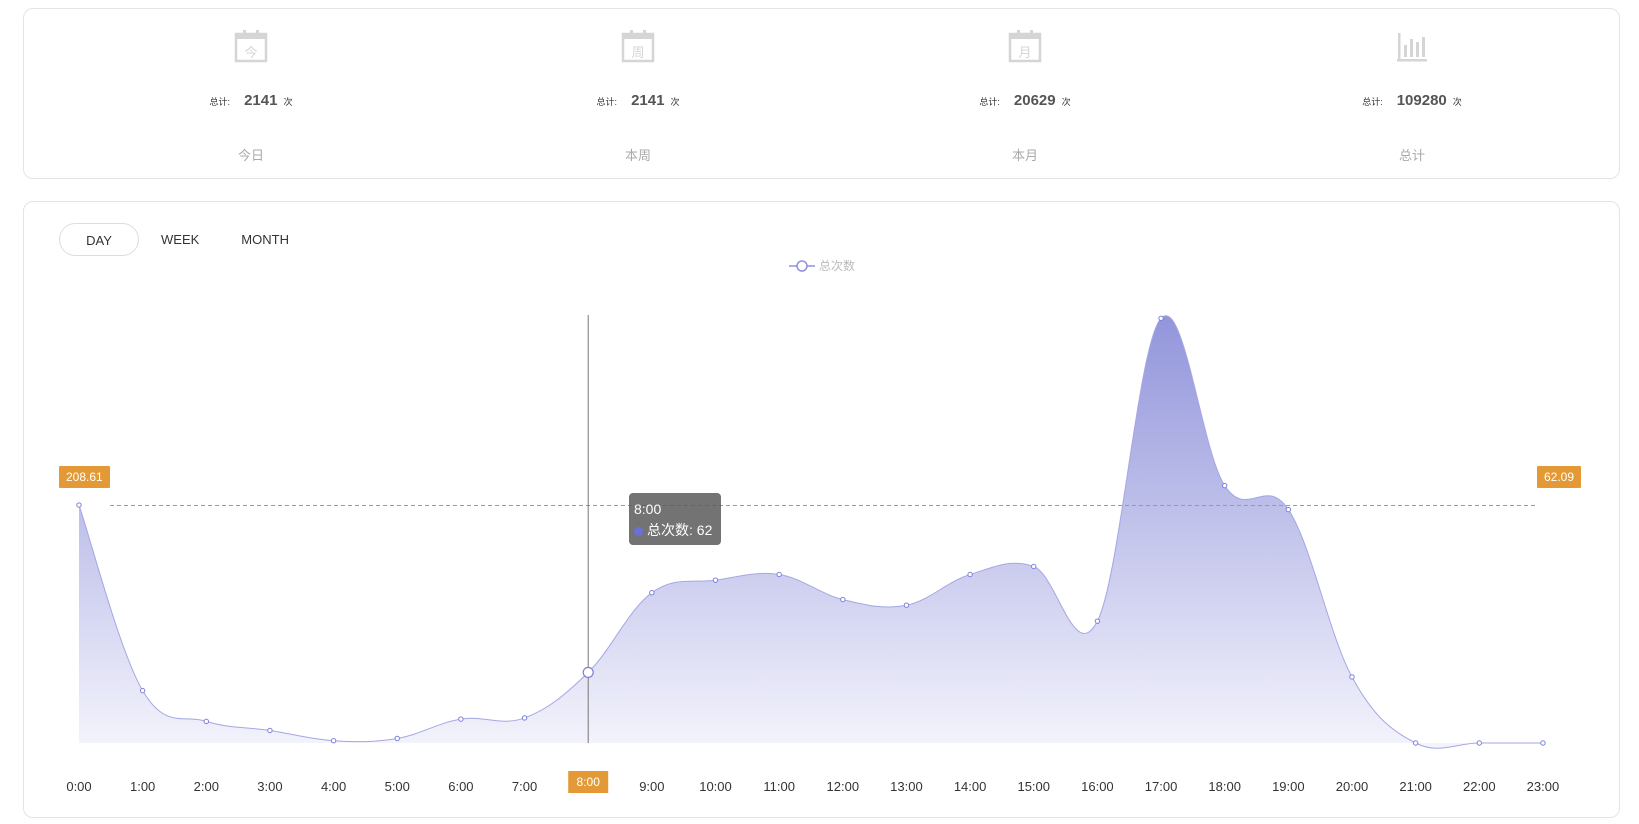  What do you see at coordinates (637, 155) in the screenshot?
I see `stat-caption: 本周` at bounding box center [637, 155].